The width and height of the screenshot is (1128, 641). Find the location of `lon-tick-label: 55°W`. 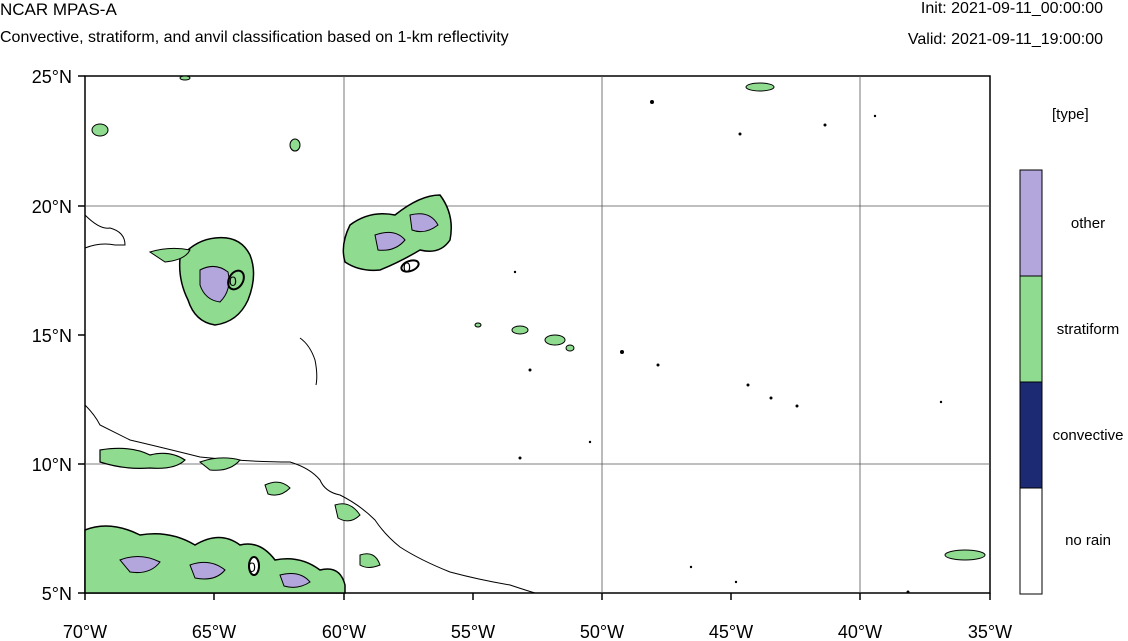

lon-tick-label: 55°W is located at coordinates (473, 631).